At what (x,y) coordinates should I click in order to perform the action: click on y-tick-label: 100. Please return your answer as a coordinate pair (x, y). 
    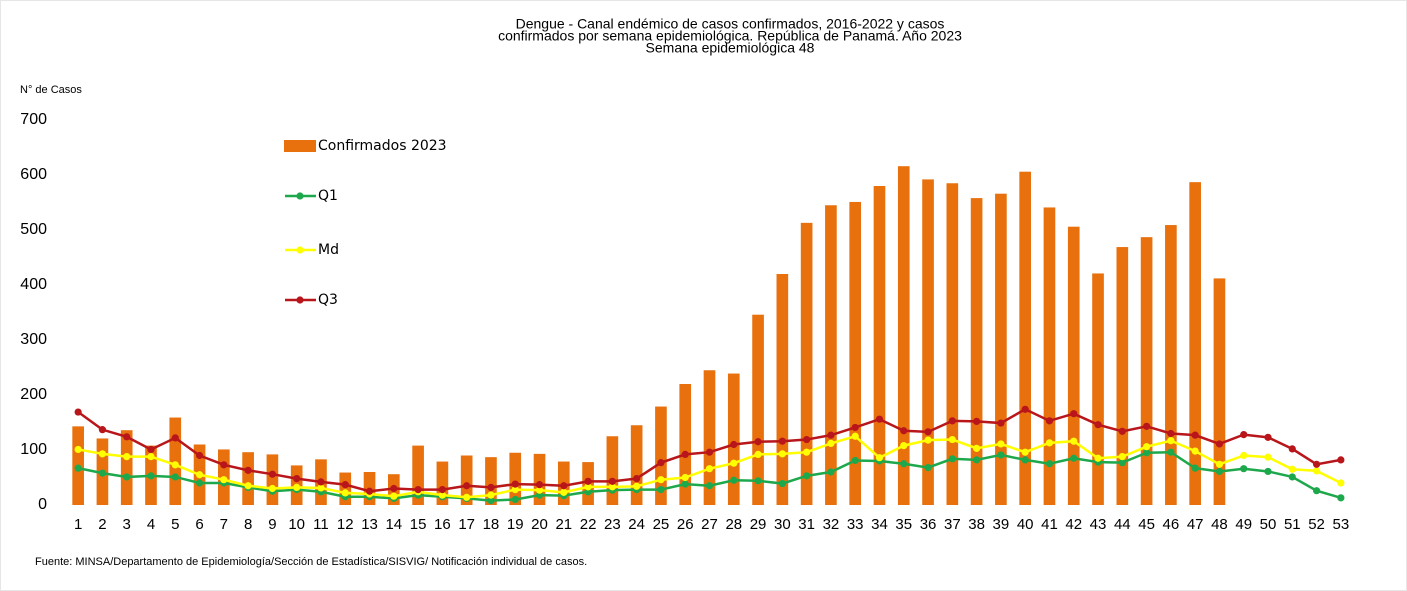
    Looking at the image, I should click on (33, 449).